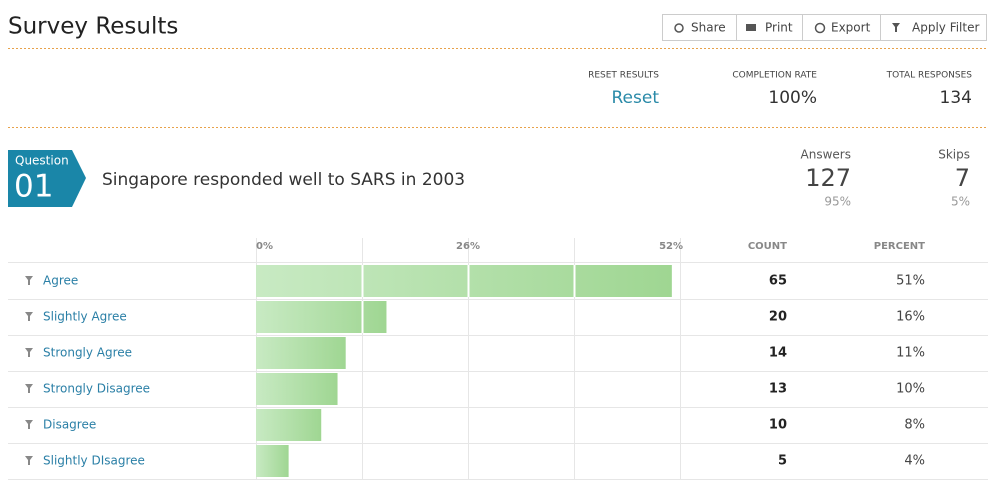 Image resolution: width=989 pixels, height=494 pixels. Describe the element at coordinates (828, 178) in the screenshot. I see `answers-value: 127` at that location.